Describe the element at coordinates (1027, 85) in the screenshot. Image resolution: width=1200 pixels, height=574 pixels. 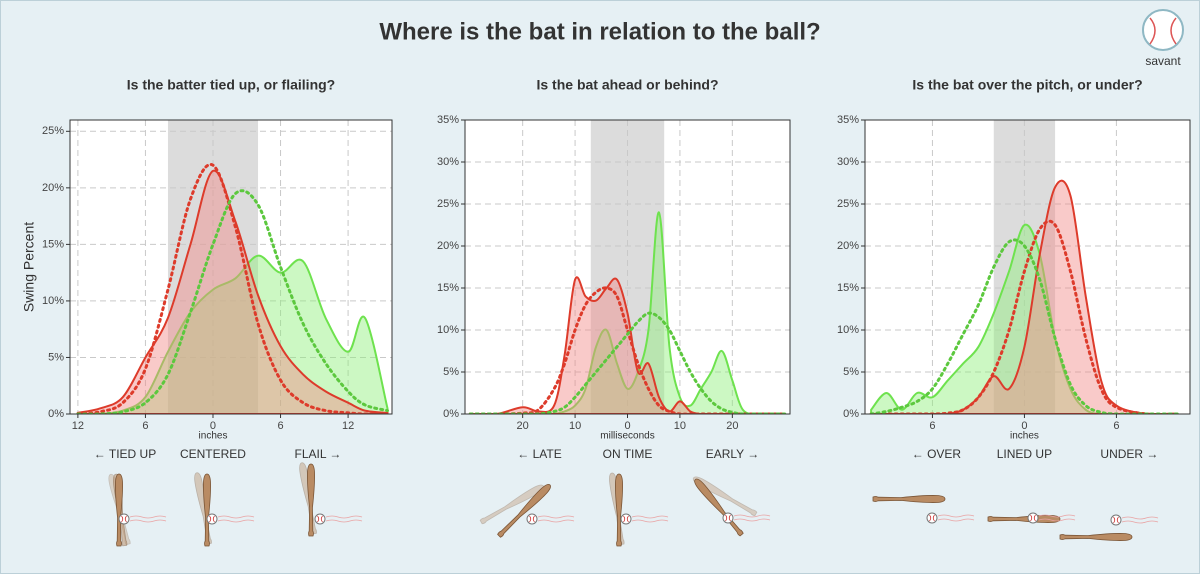
I see `panel-subtitle: Is the bat over the pitch, or under?` at that location.